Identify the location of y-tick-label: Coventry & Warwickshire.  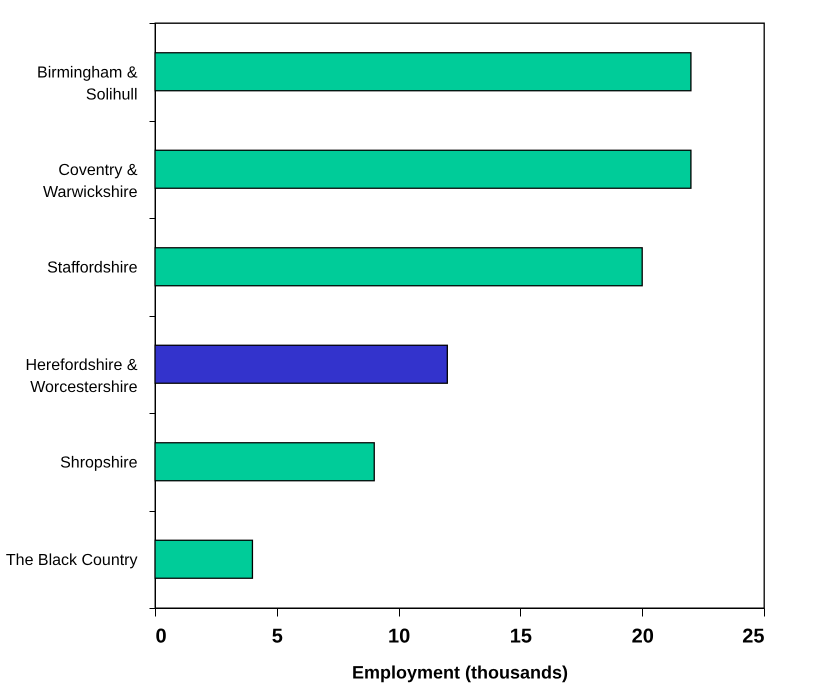
(90, 181).